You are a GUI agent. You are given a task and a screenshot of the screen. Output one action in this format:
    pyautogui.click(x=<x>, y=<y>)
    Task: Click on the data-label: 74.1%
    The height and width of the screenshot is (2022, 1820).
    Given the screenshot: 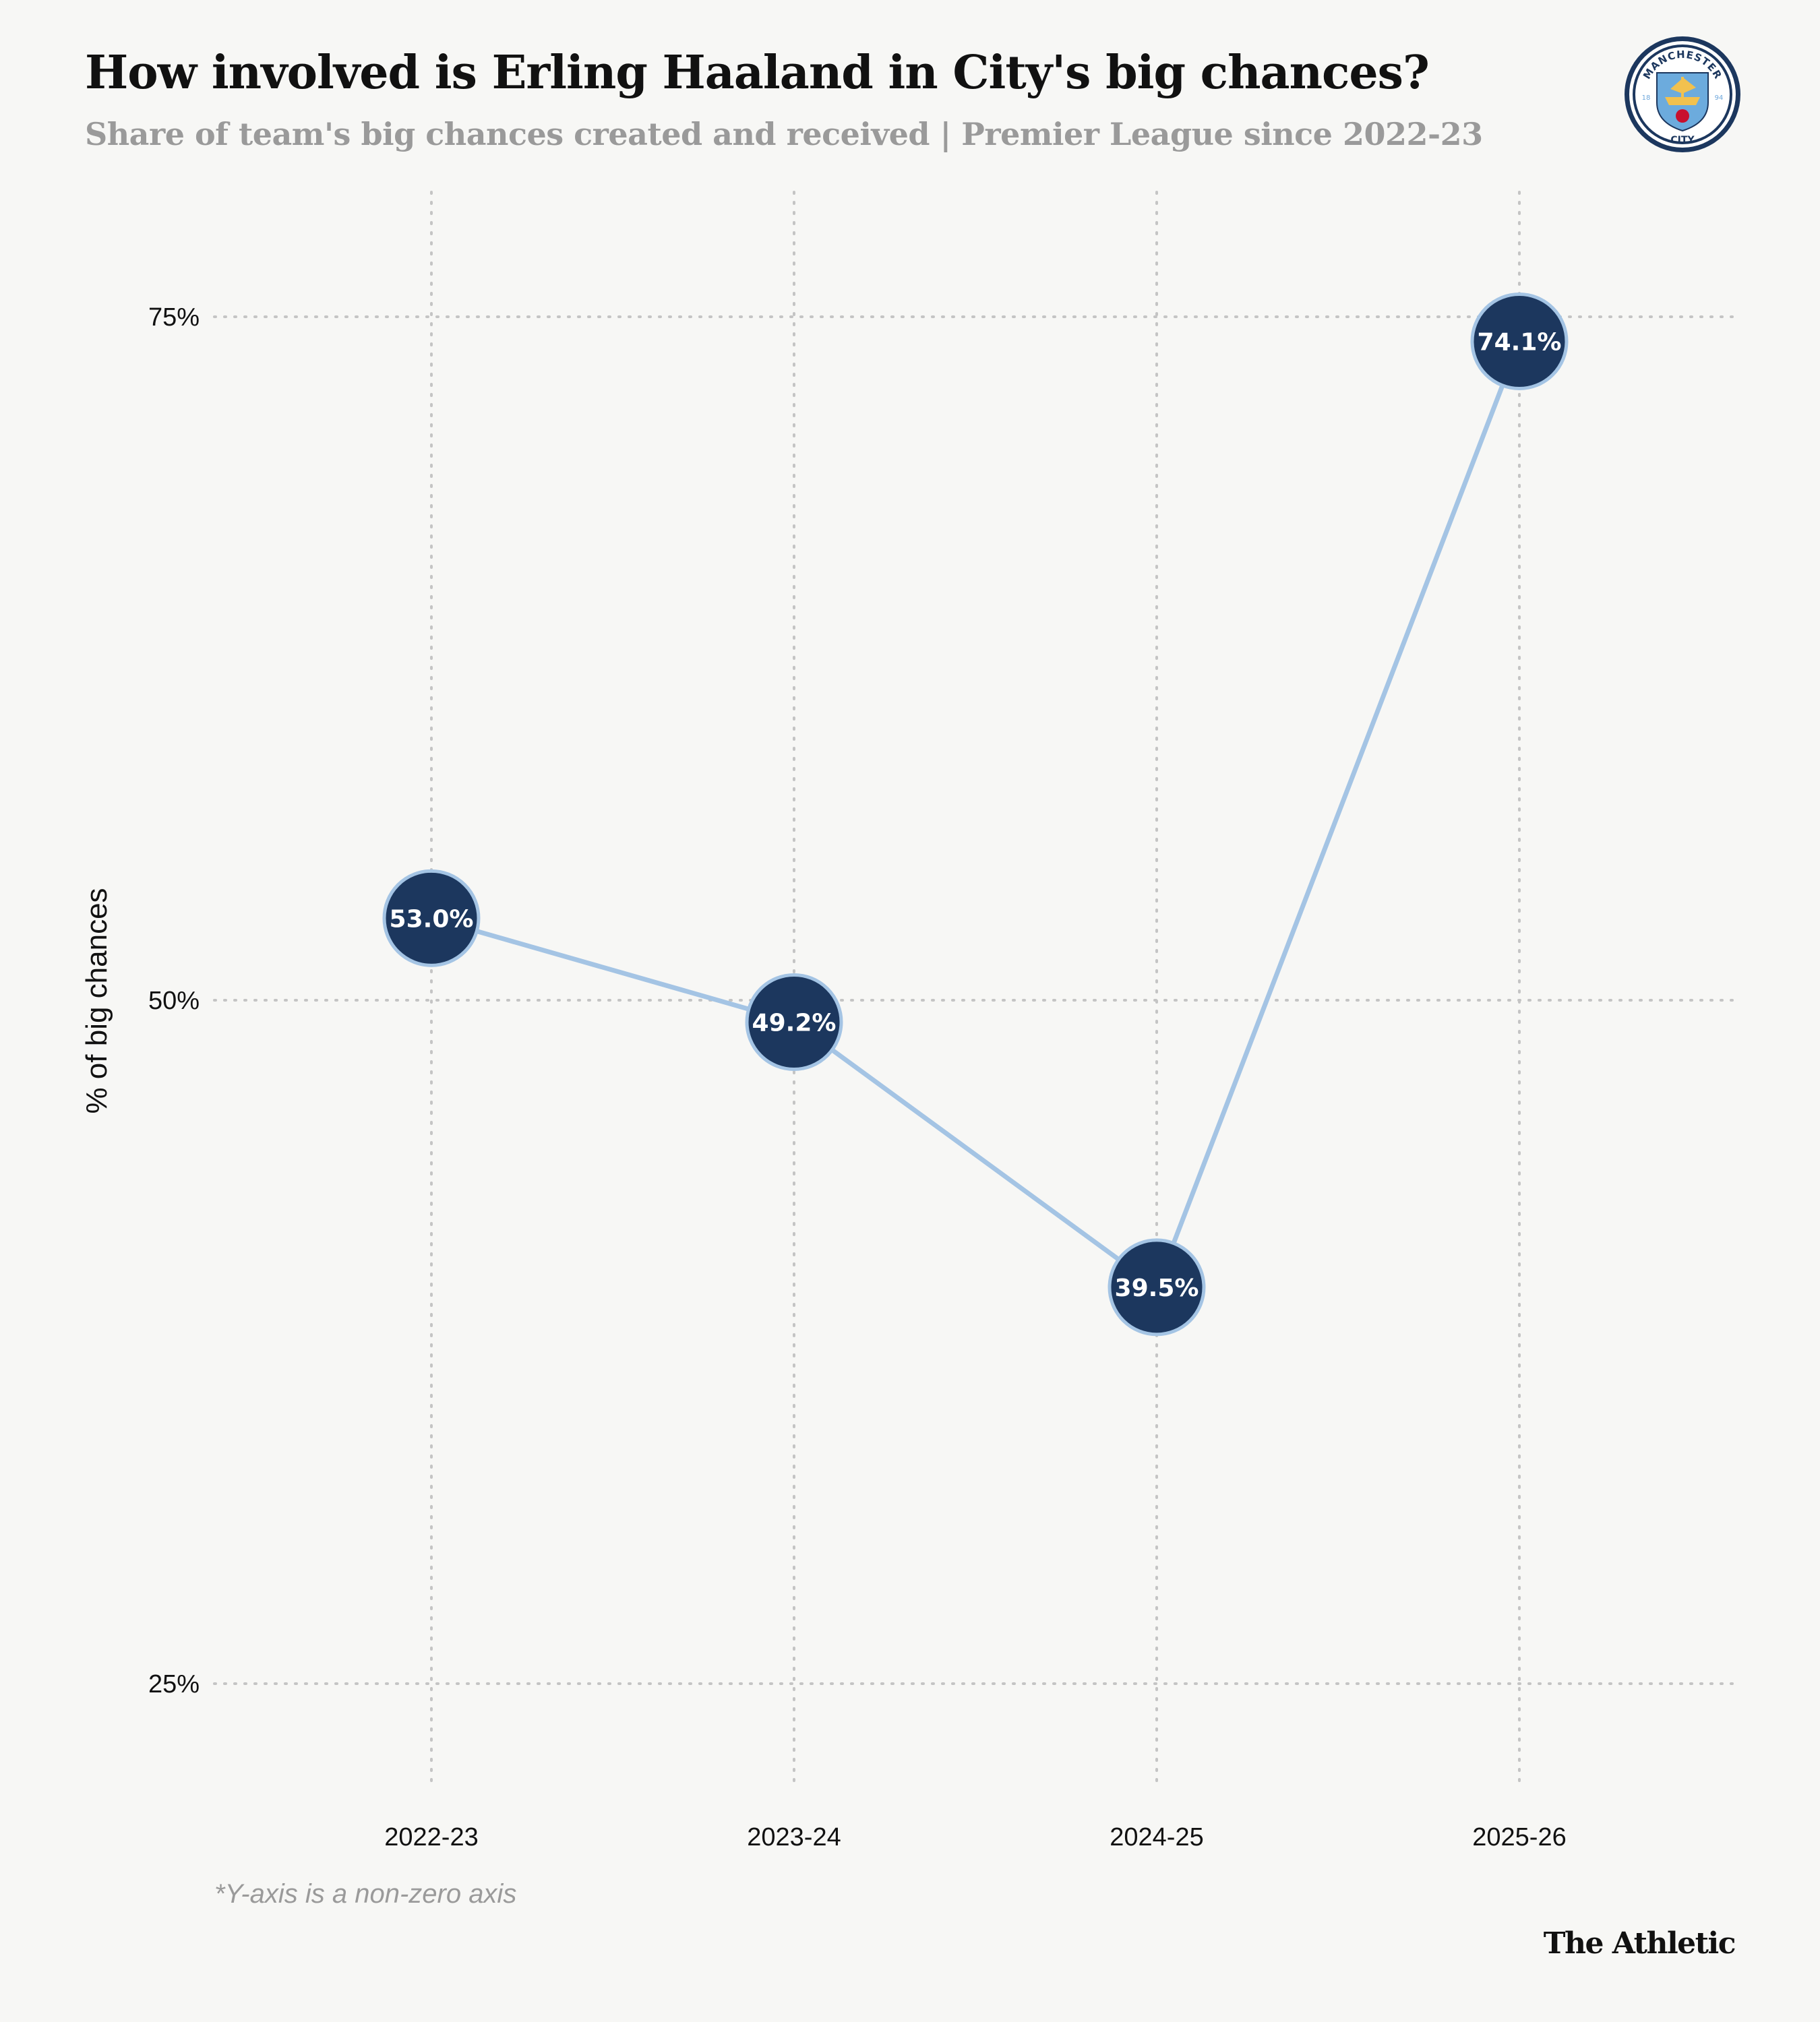 What is the action you would take?
    pyautogui.click(x=1520, y=343)
    